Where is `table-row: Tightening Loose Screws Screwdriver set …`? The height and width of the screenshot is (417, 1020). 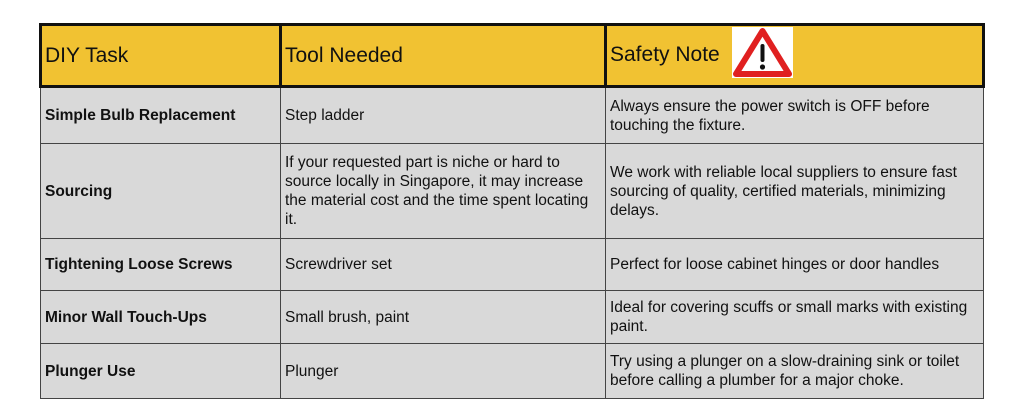 table-row: Tightening Loose Screws Screwdriver set … is located at coordinates (512, 264).